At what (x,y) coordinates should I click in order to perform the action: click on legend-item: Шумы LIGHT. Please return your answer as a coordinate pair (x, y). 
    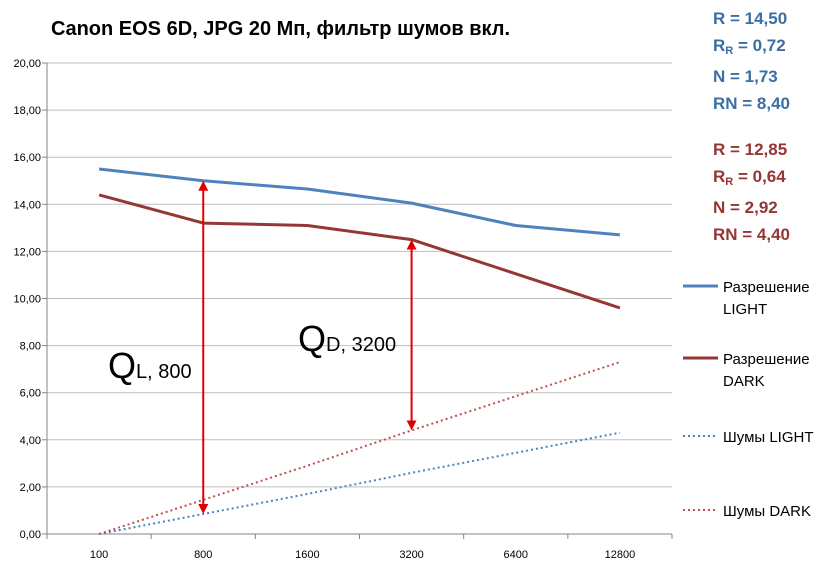
    Looking at the image, I should click on (768, 438).